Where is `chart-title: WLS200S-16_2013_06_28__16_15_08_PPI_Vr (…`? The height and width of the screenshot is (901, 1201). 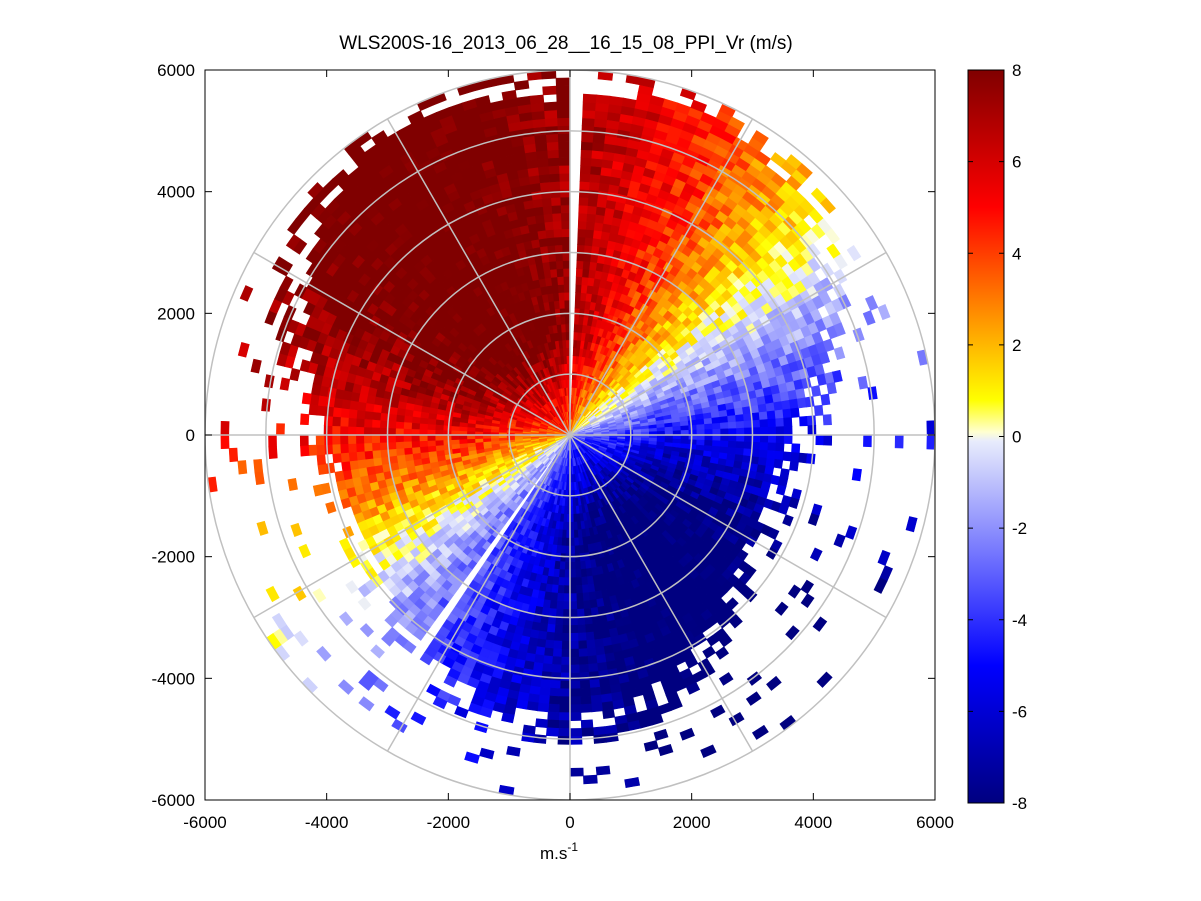
chart-title: WLS200S-16_2013_06_28__16_15_08_PPI_Vr (… is located at coordinates (566, 43).